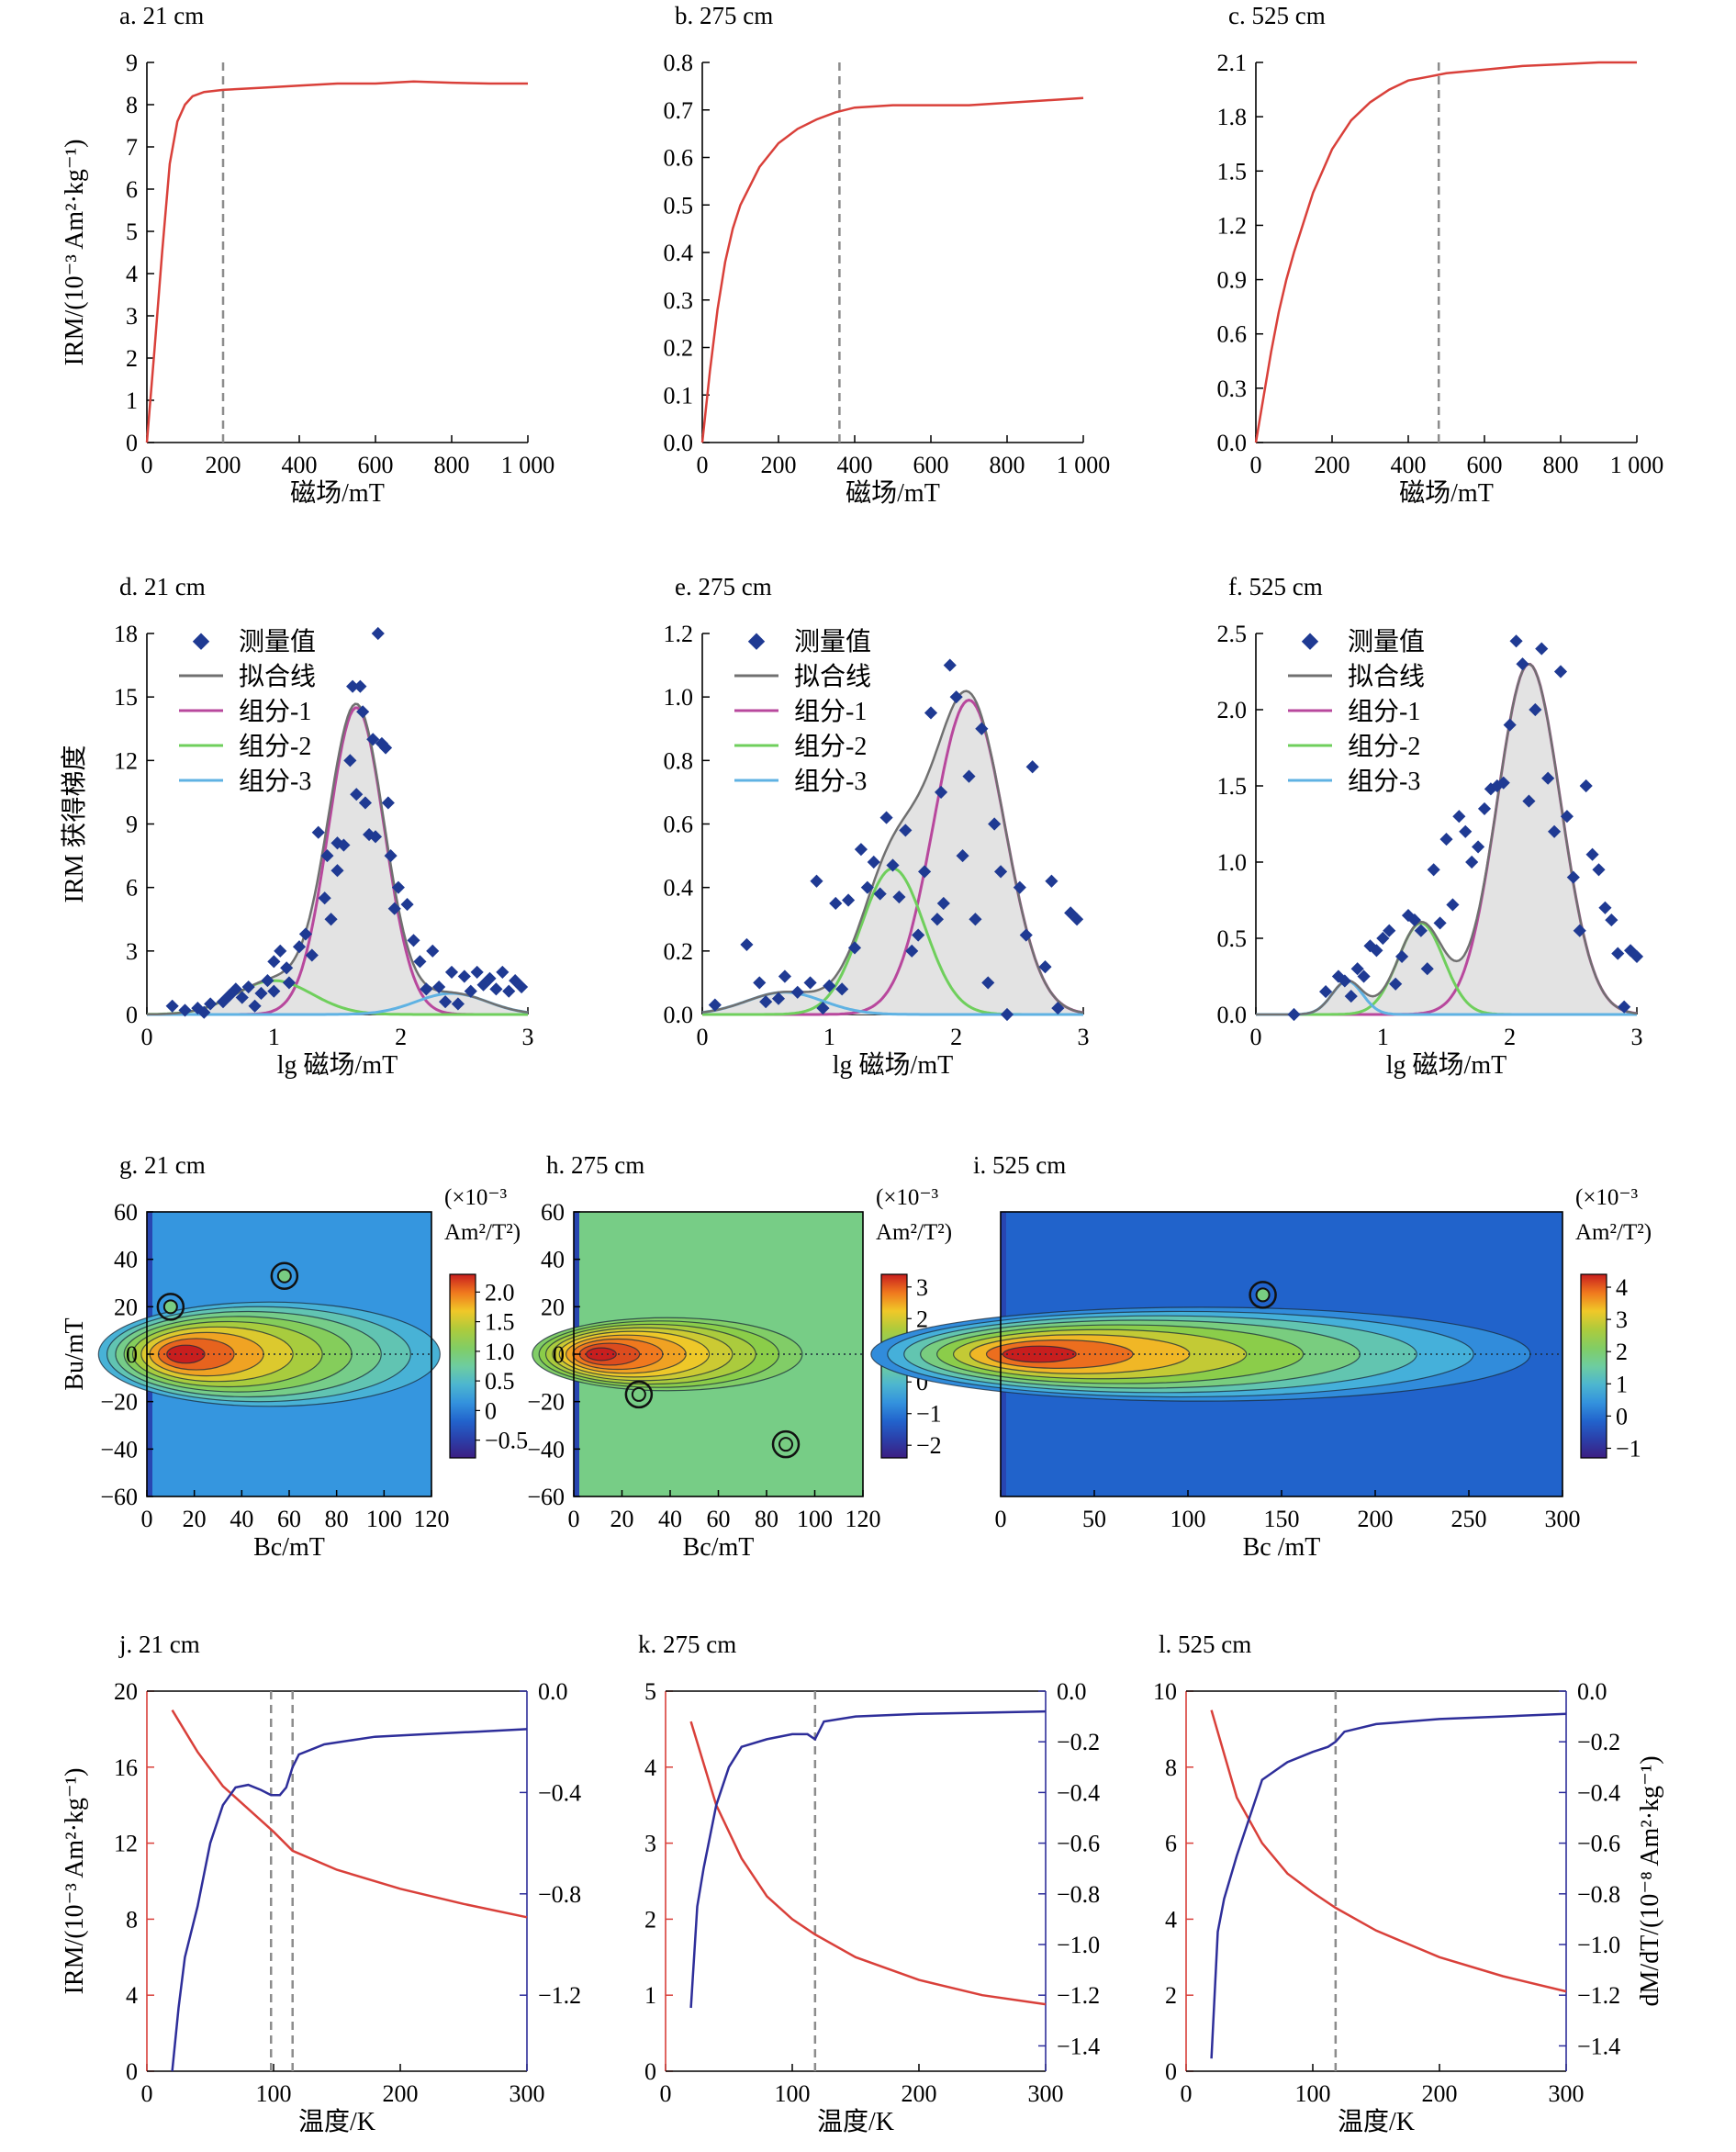 The height and width of the screenshot is (2152, 1736). What do you see at coordinates (500, 1323) in the screenshot?
I see `colorbar-tick-label: 1.5` at bounding box center [500, 1323].